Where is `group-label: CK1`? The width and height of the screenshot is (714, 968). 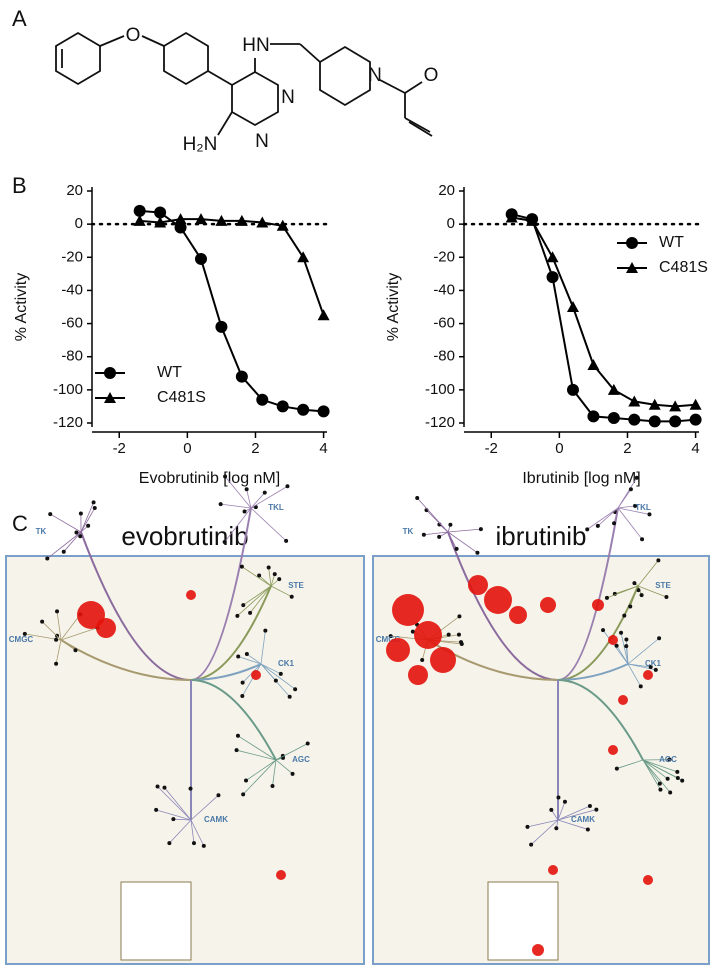
group-label: CK1 is located at coordinates (286, 663).